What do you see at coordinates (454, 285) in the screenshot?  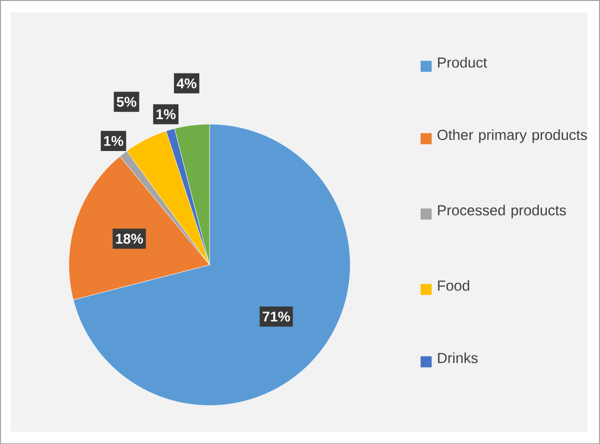 I see `legend-label: Food` at bounding box center [454, 285].